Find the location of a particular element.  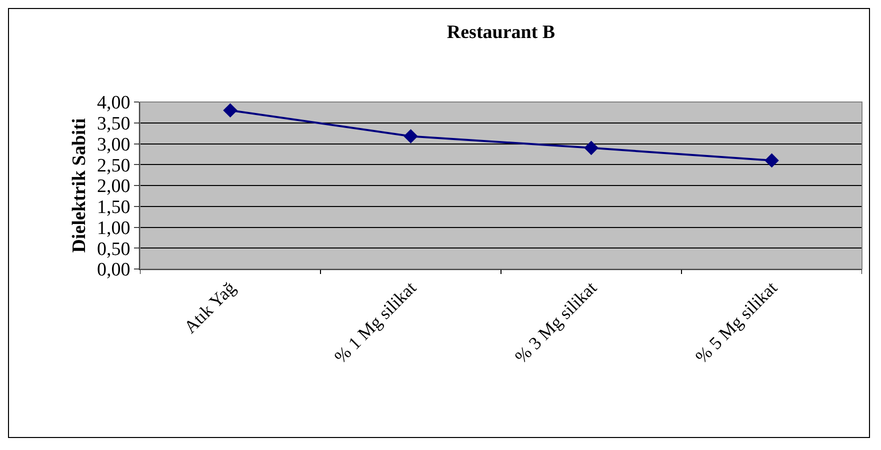

y-tick-label: 1,50 is located at coordinates (113, 207).